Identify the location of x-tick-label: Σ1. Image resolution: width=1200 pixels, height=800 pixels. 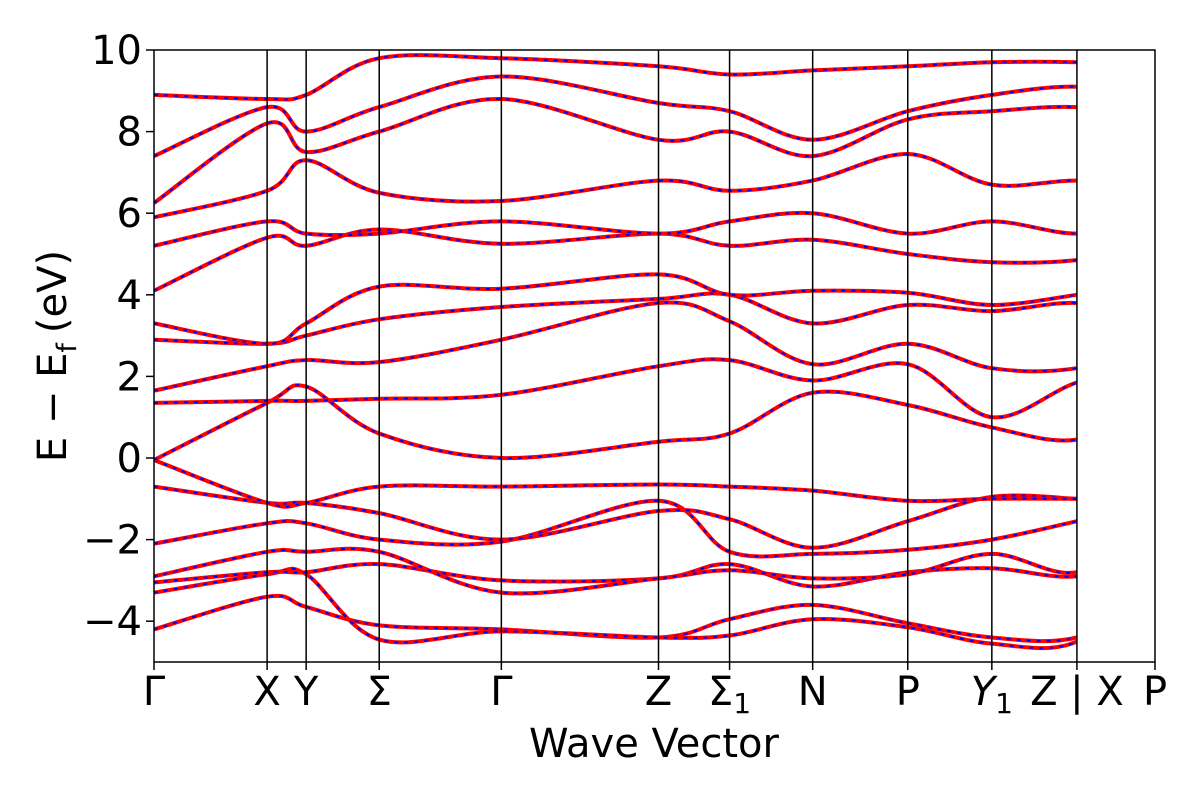
(729, 694).